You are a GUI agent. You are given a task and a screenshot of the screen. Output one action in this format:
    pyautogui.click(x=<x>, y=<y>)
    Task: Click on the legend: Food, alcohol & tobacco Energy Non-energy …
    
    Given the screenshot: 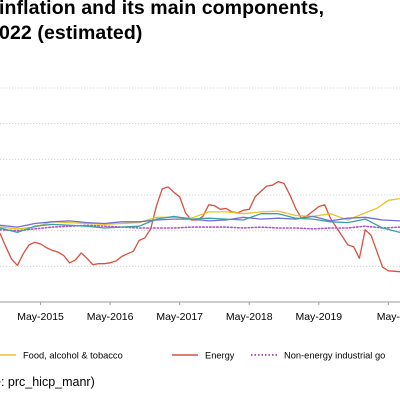 What is the action you would take?
    pyautogui.click(x=192, y=356)
    